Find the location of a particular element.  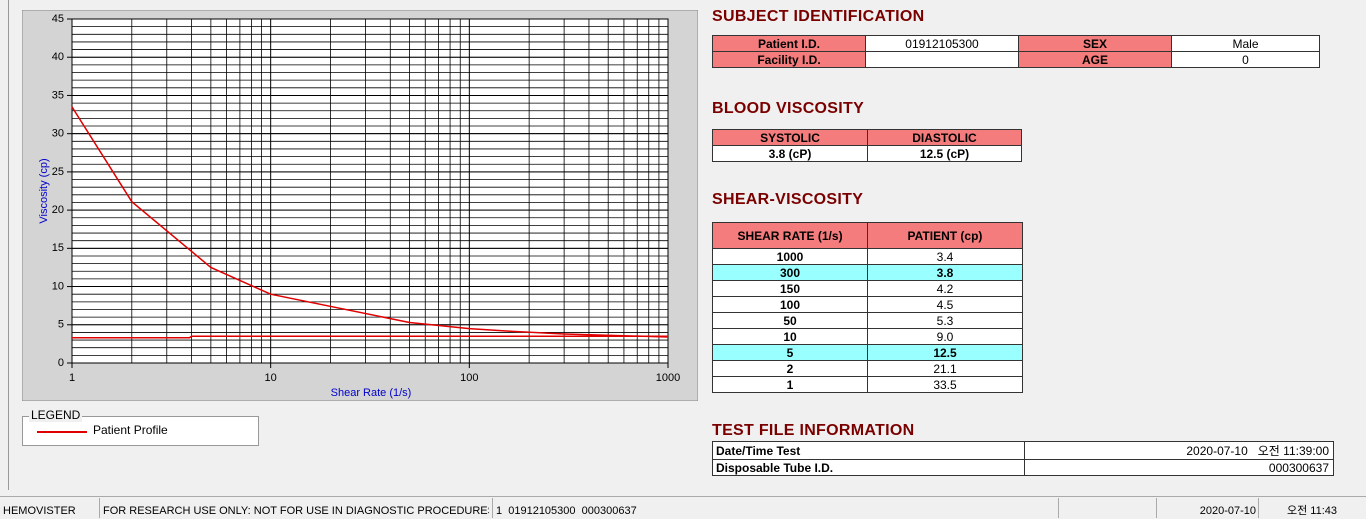

y-tick-label: 35 is located at coordinates (58, 95).